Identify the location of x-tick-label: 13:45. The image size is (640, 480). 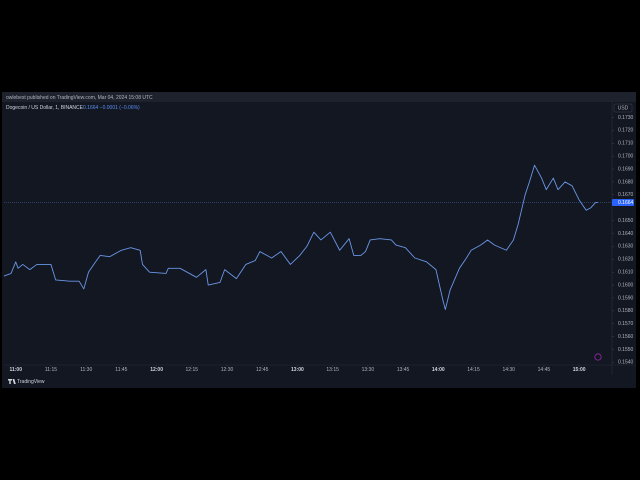
(403, 370).